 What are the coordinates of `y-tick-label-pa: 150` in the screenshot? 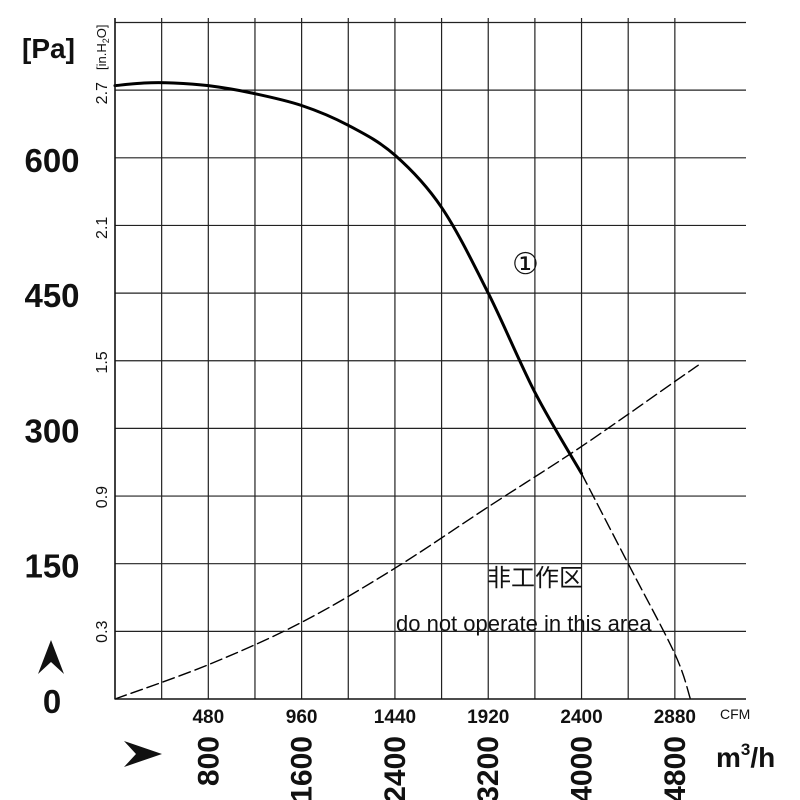 It's located at (51, 566).